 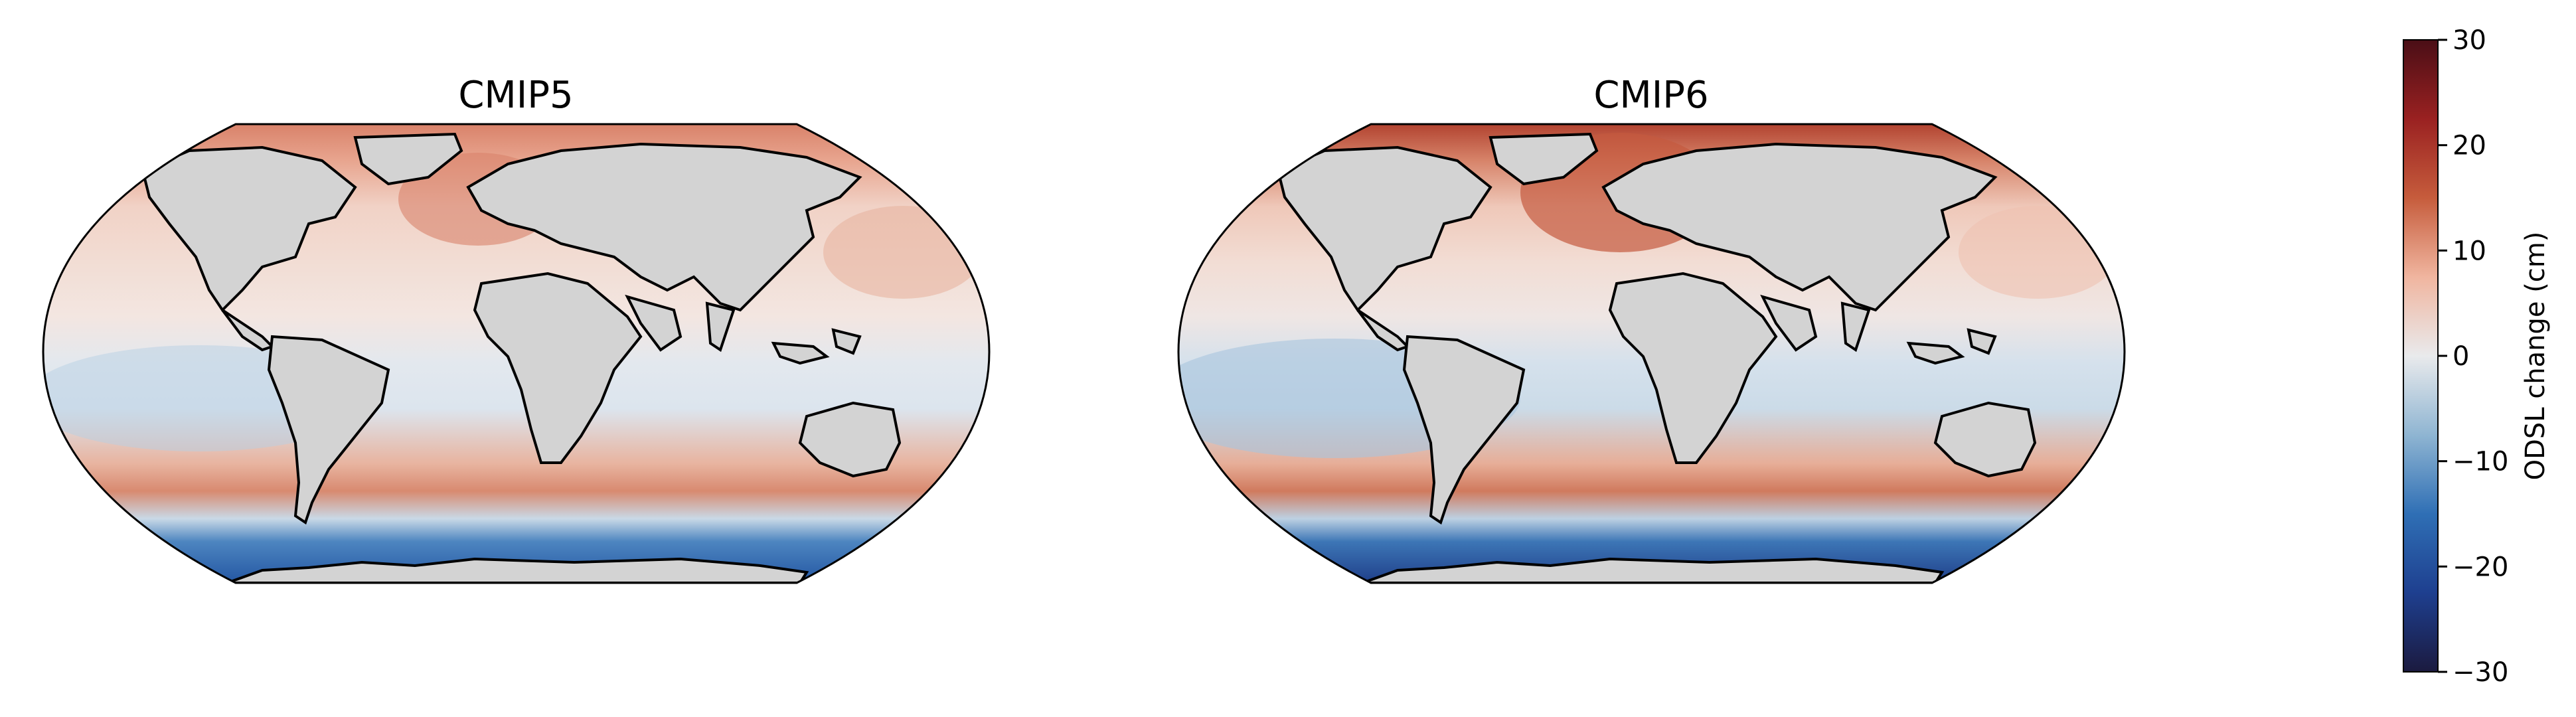 I want to click on colorbar-tick-label: 0, so click(x=2461, y=356).